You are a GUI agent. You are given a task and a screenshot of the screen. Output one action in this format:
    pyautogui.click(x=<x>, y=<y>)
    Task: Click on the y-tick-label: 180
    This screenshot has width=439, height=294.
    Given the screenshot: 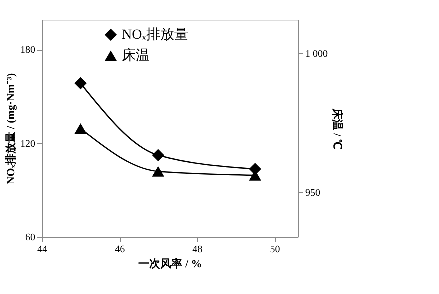 What is the action you would take?
    pyautogui.click(x=28, y=50)
    